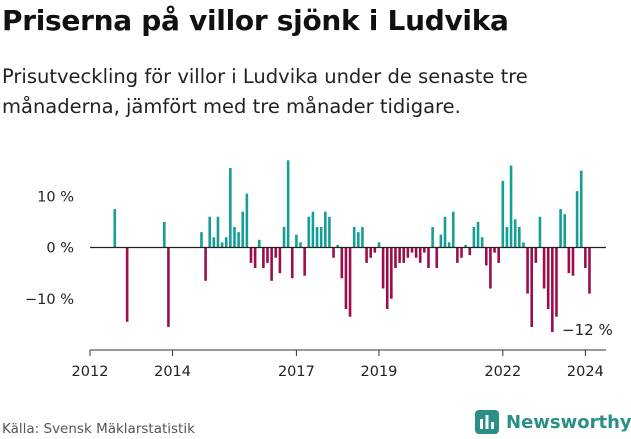  Describe the element at coordinates (502, 372) in the screenshot. I see `x-tick-label: 2022` at that location.